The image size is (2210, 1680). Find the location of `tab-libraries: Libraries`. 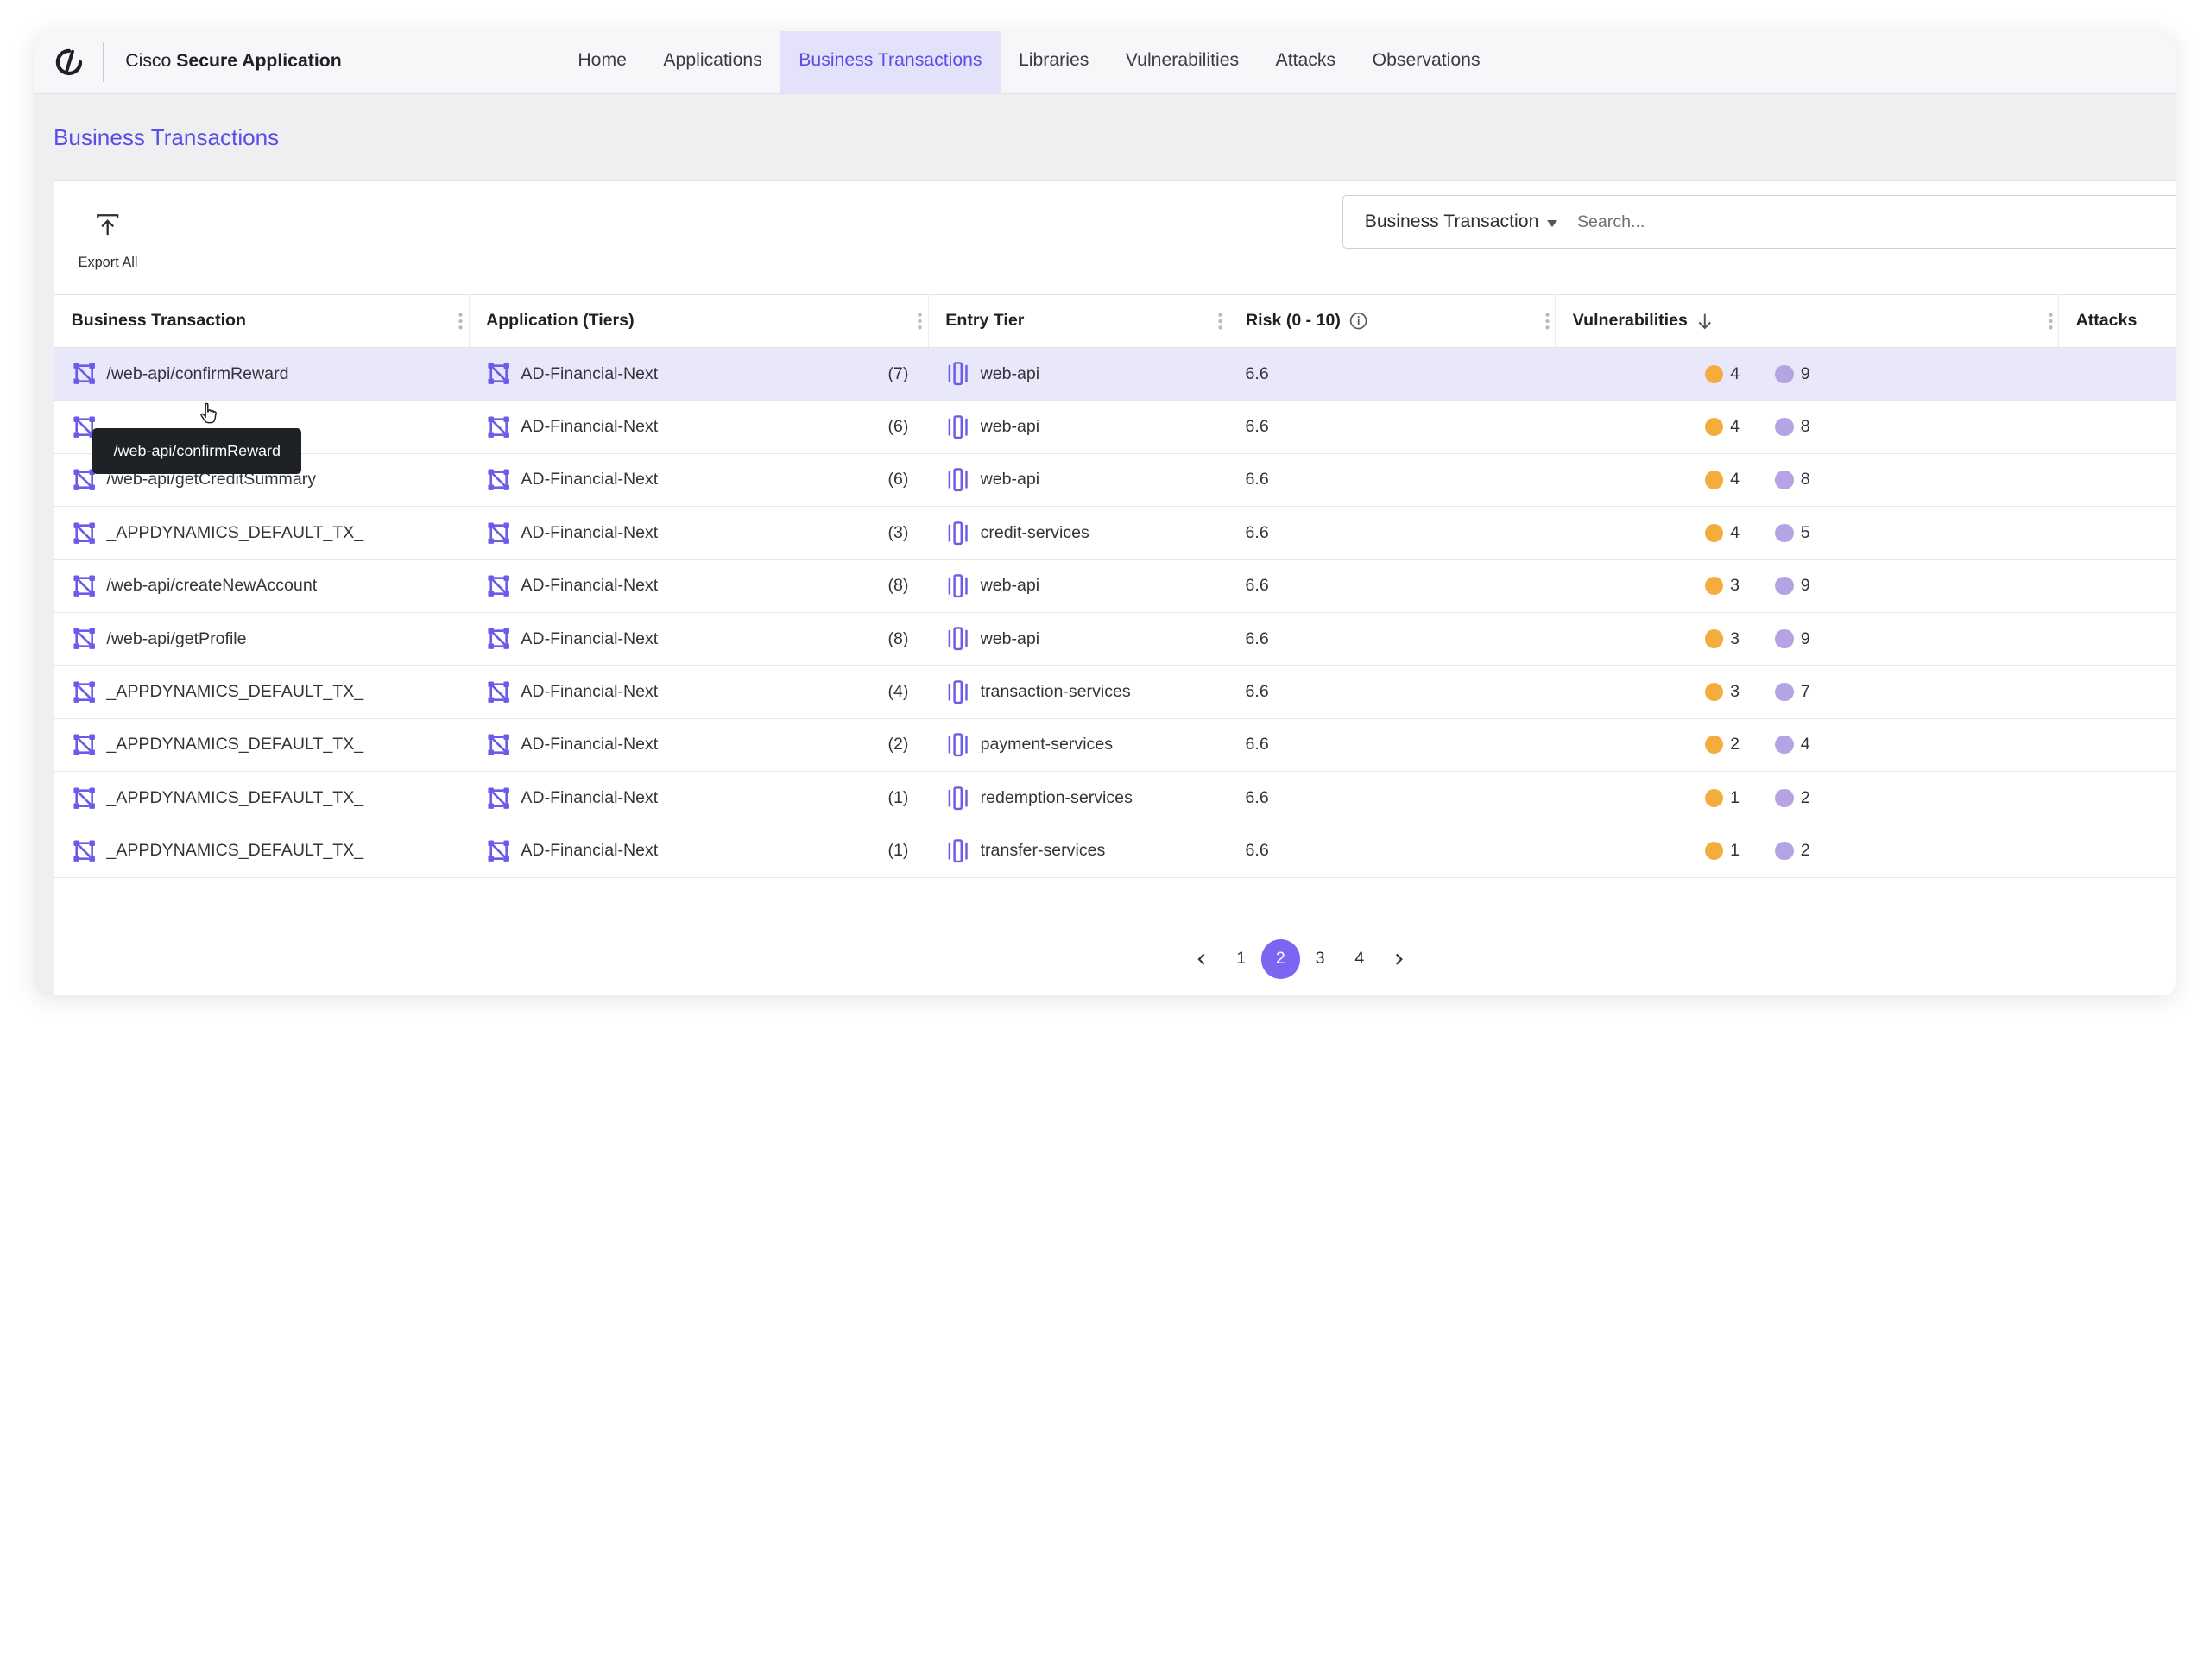

tab-libraries: Libraries is located at coordinates (1054, 59).